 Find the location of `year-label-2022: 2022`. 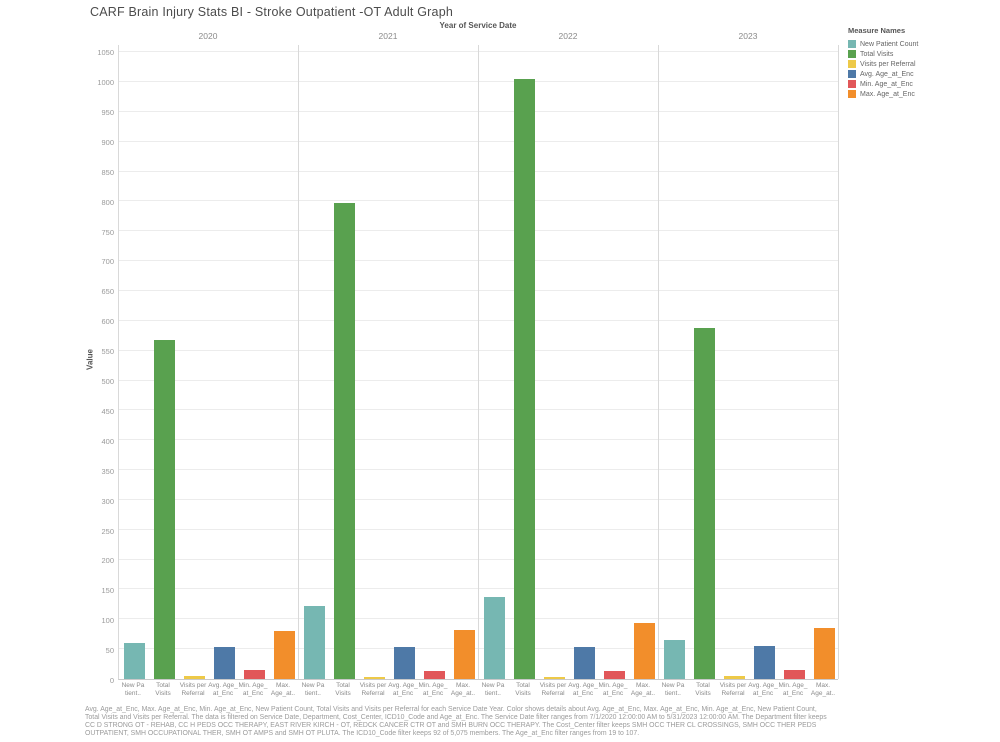

year-label-2022: 2022 is located at coordinates (568, 36).